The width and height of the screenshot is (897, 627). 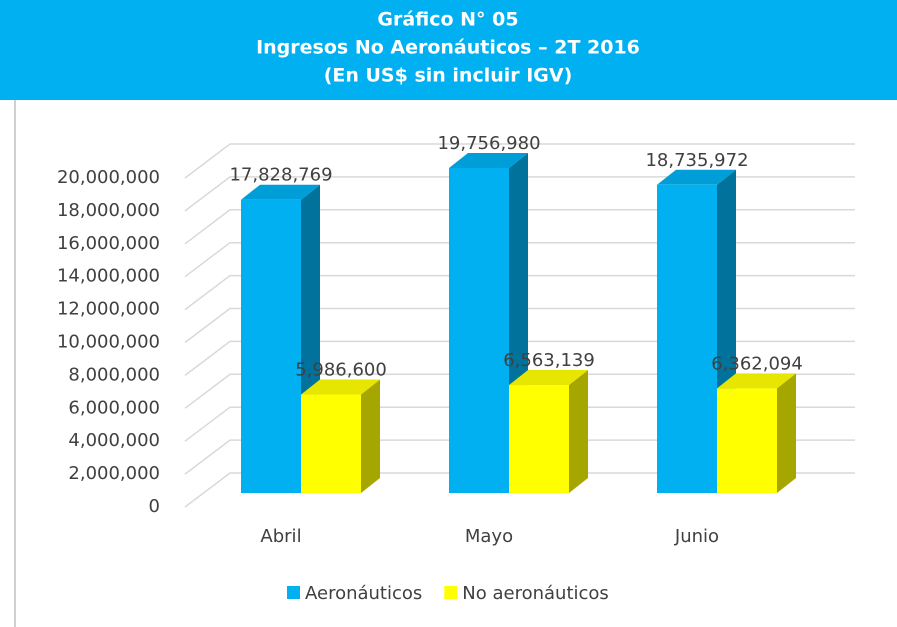 What do you see at coordinates (114, 473) in the screenshot?
I see `y-tick-label: 2,000,000` at bounding box center [114, 473].